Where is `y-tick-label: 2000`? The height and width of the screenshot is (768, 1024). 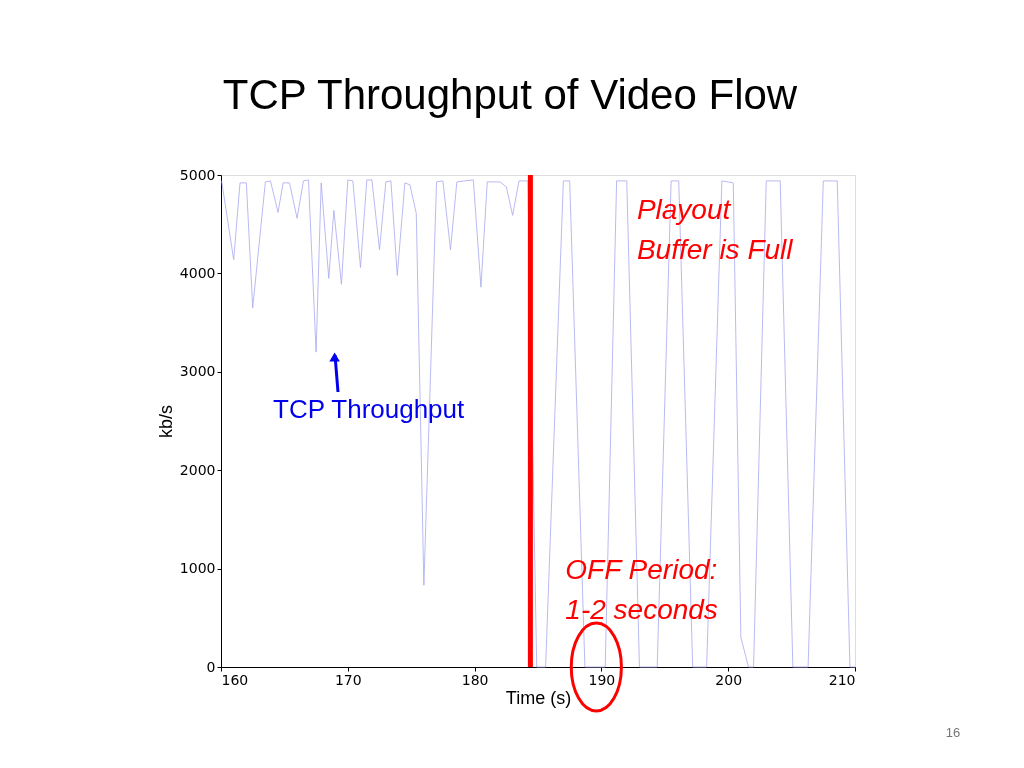
y-tick-label: 2000 is located at coordinates (197, 469).